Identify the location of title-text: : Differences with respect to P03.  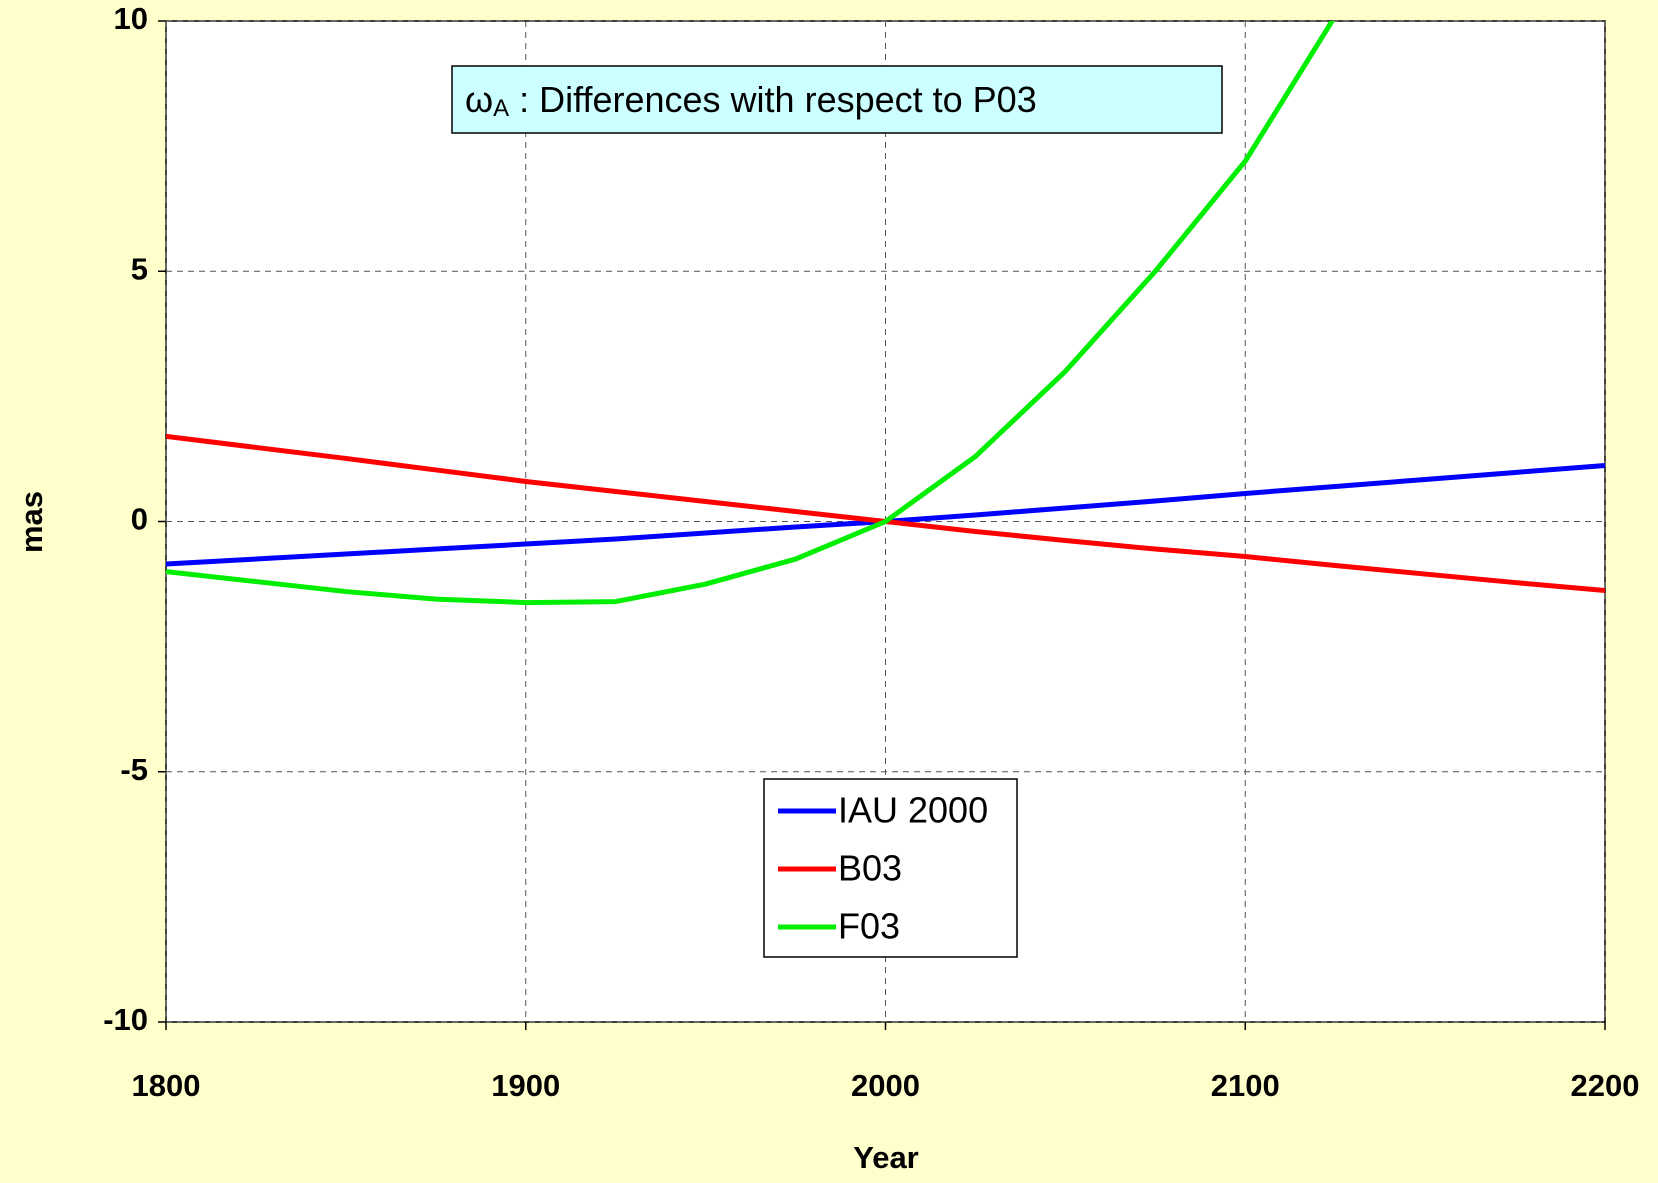
(778, 99).